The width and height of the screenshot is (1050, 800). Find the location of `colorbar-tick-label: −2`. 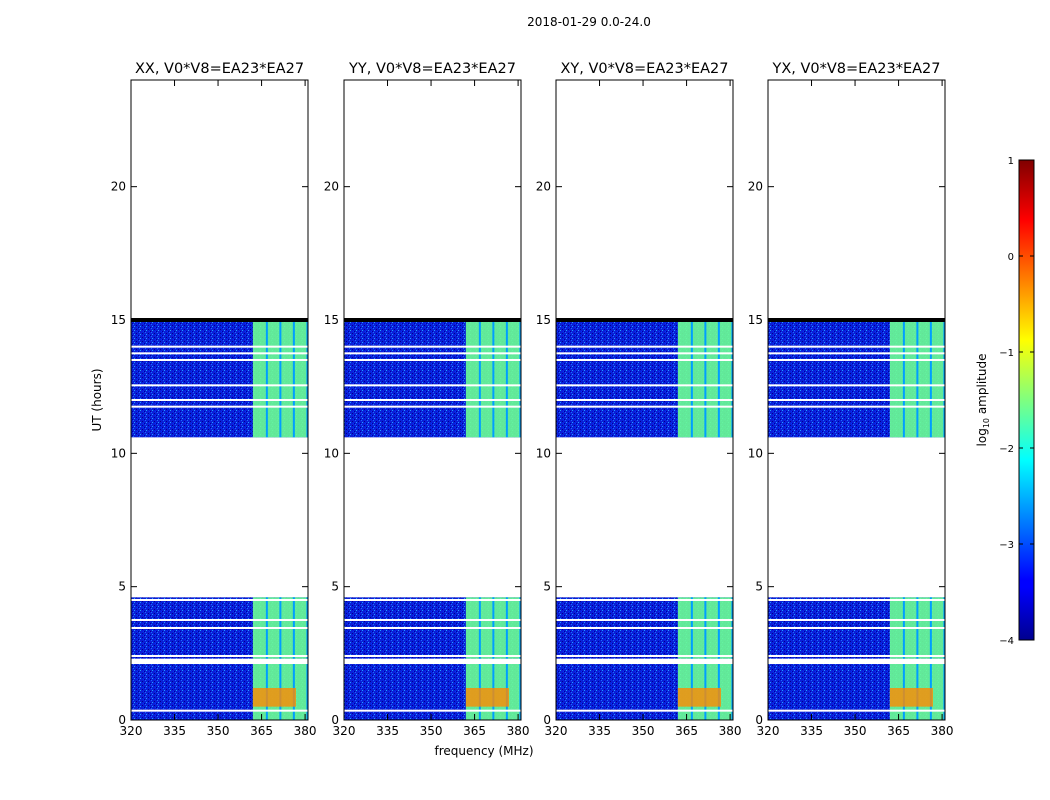

colorbar-tick-label: −2 is located at coordinates (1006, 449).